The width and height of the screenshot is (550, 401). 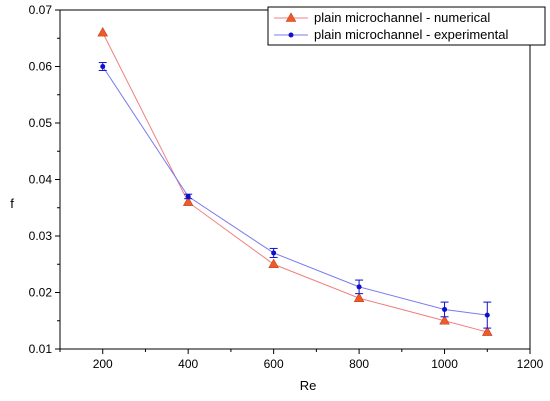 I want to click on x-tick-label: 600, so click(x=274, y=364).